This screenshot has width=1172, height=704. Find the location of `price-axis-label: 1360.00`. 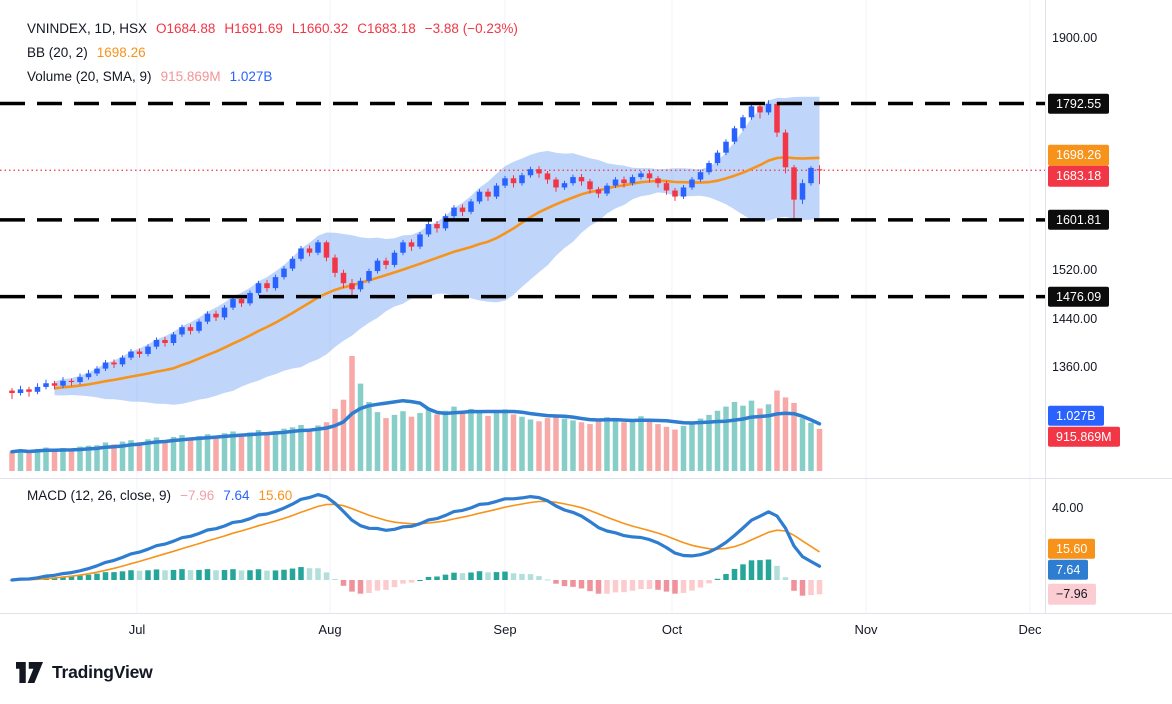

price-axis-label: 1360.00 is located at coordinates (1075, 367).